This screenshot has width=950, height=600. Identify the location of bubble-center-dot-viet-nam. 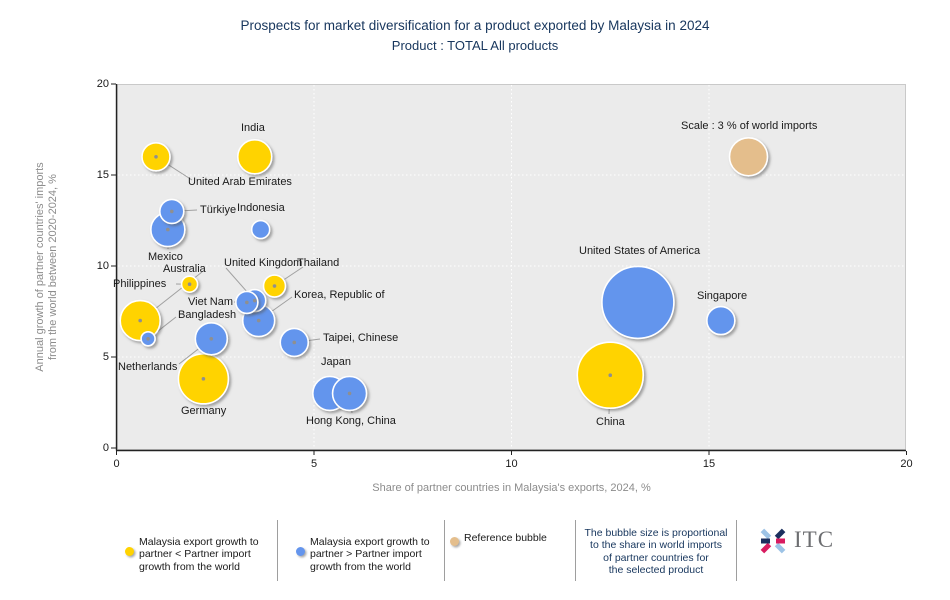
(247, 302).